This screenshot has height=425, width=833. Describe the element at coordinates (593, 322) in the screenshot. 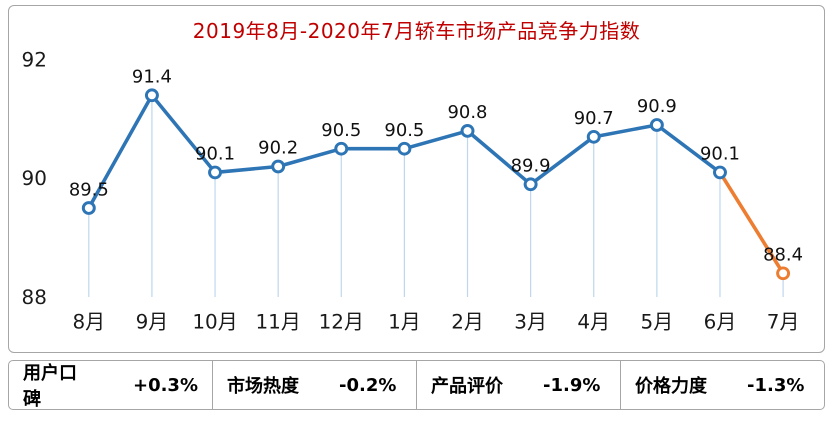

I see `x-tick-label: 4月` at that location.